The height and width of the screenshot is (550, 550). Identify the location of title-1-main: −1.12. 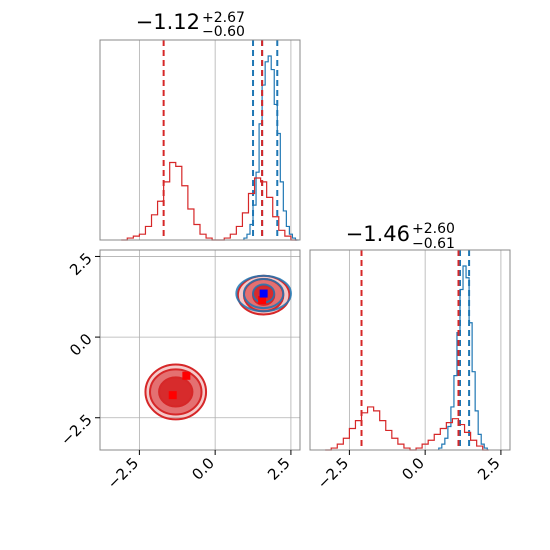
(168, 22).